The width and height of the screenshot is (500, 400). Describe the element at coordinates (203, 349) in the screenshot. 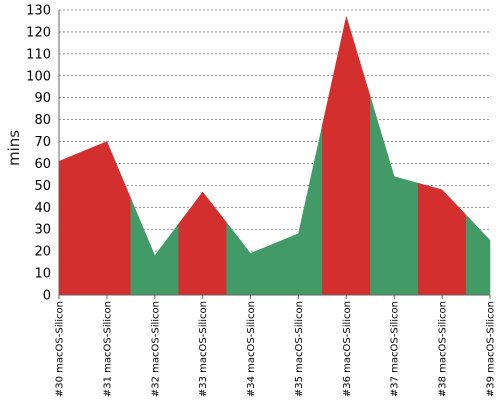

I see `x-tick-label: #33 macOS-Silicon` at that location.